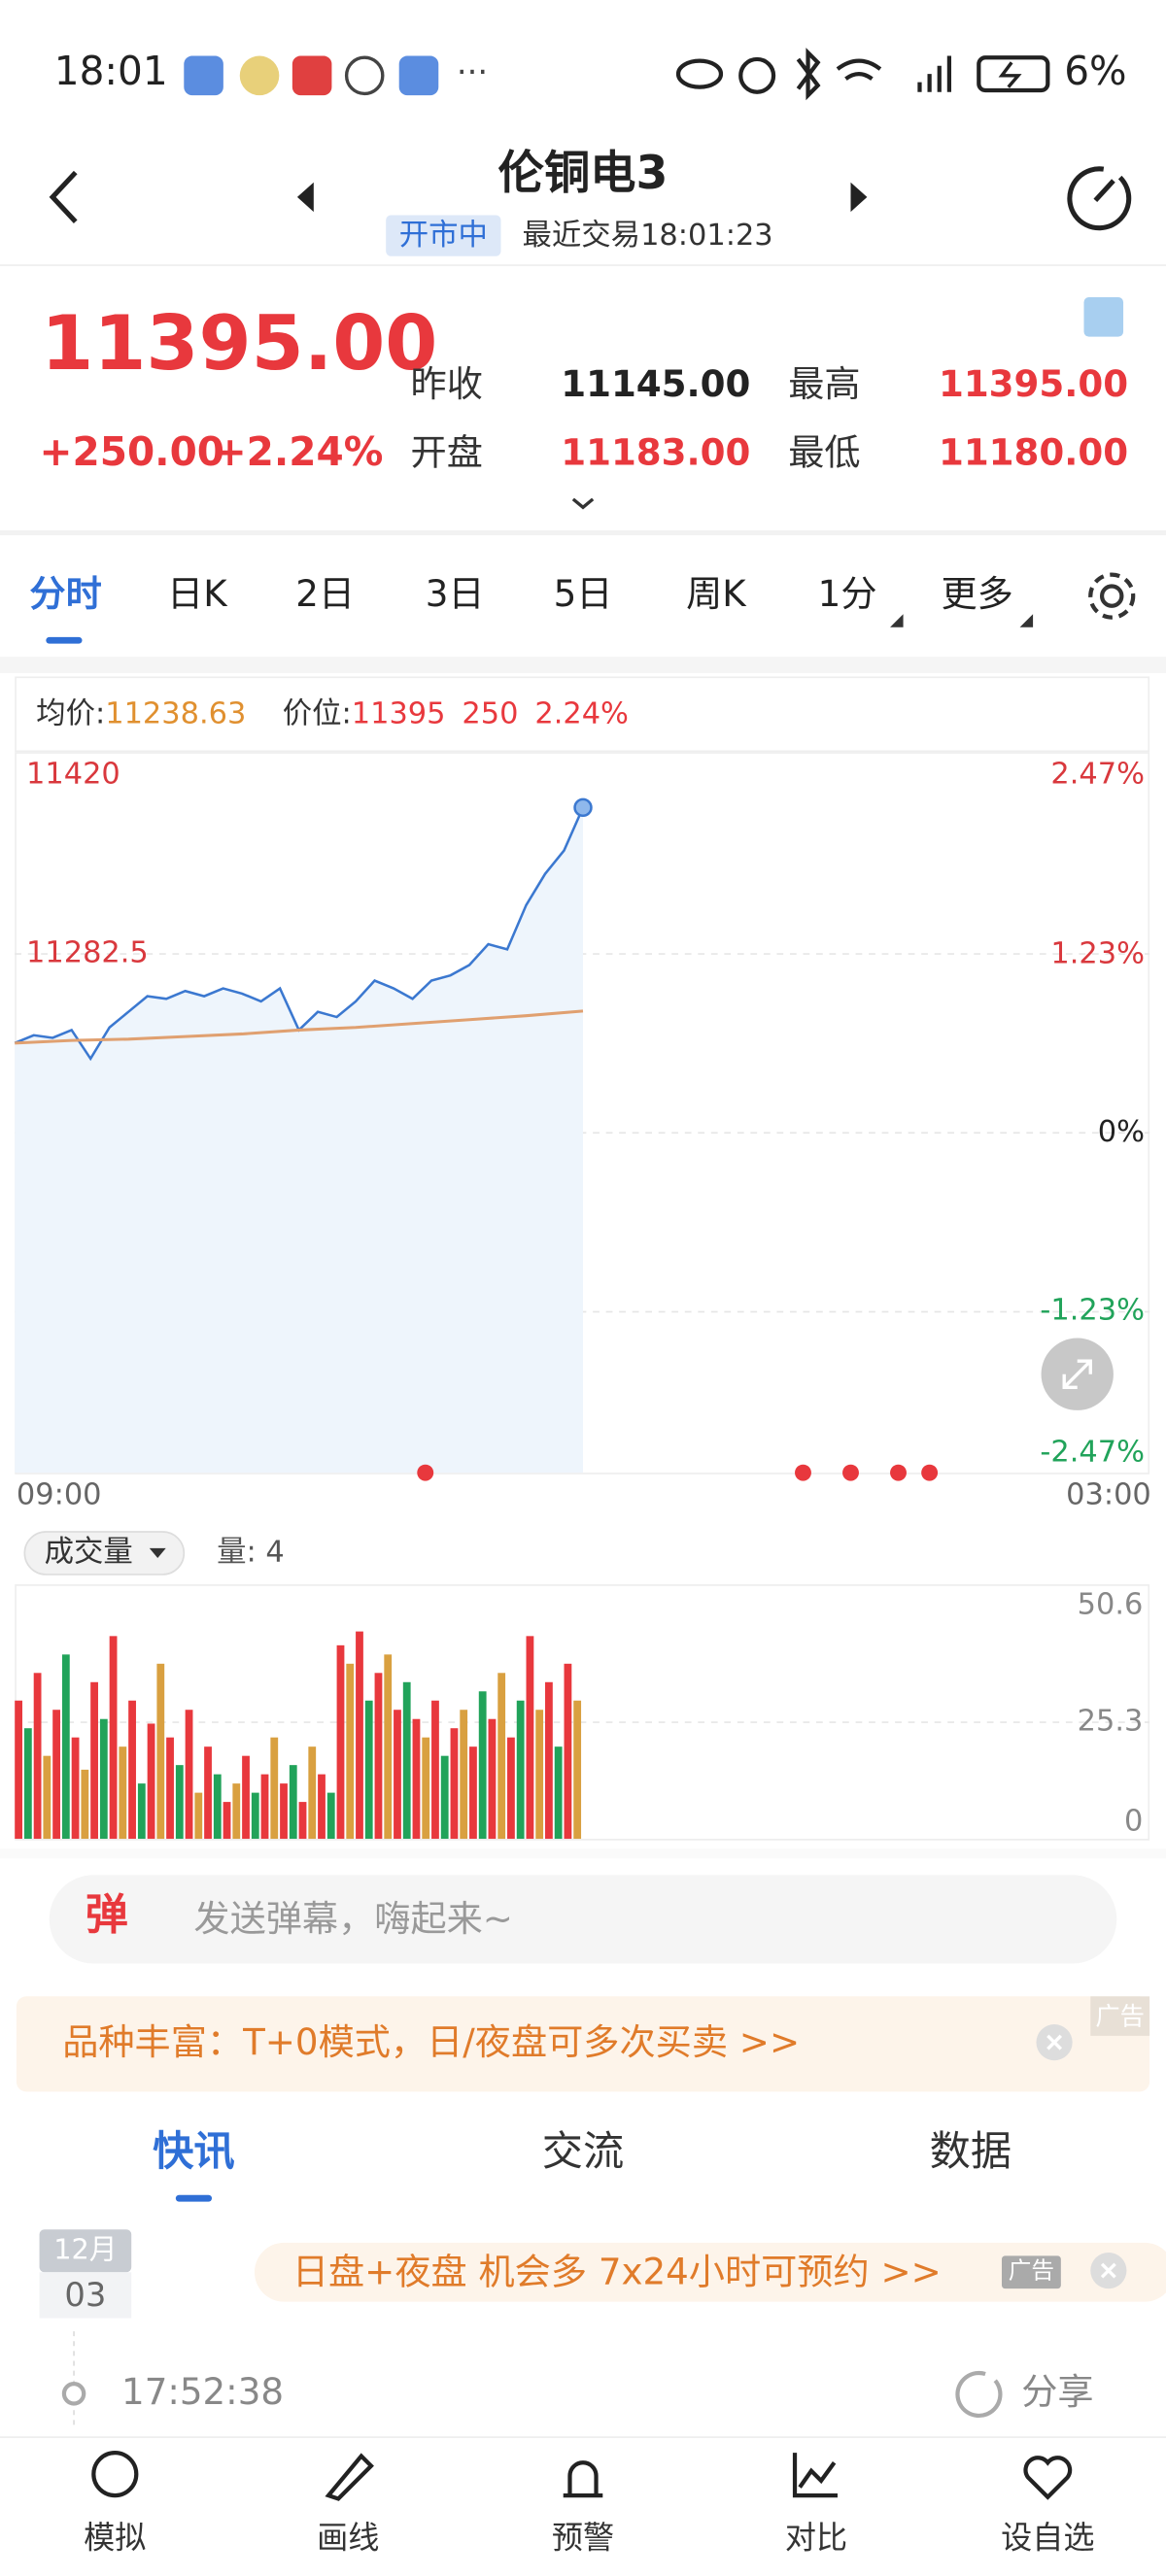  Describe the element at coordinates (65, 593) in the screenshot. I see `tab: 分时` at that location.